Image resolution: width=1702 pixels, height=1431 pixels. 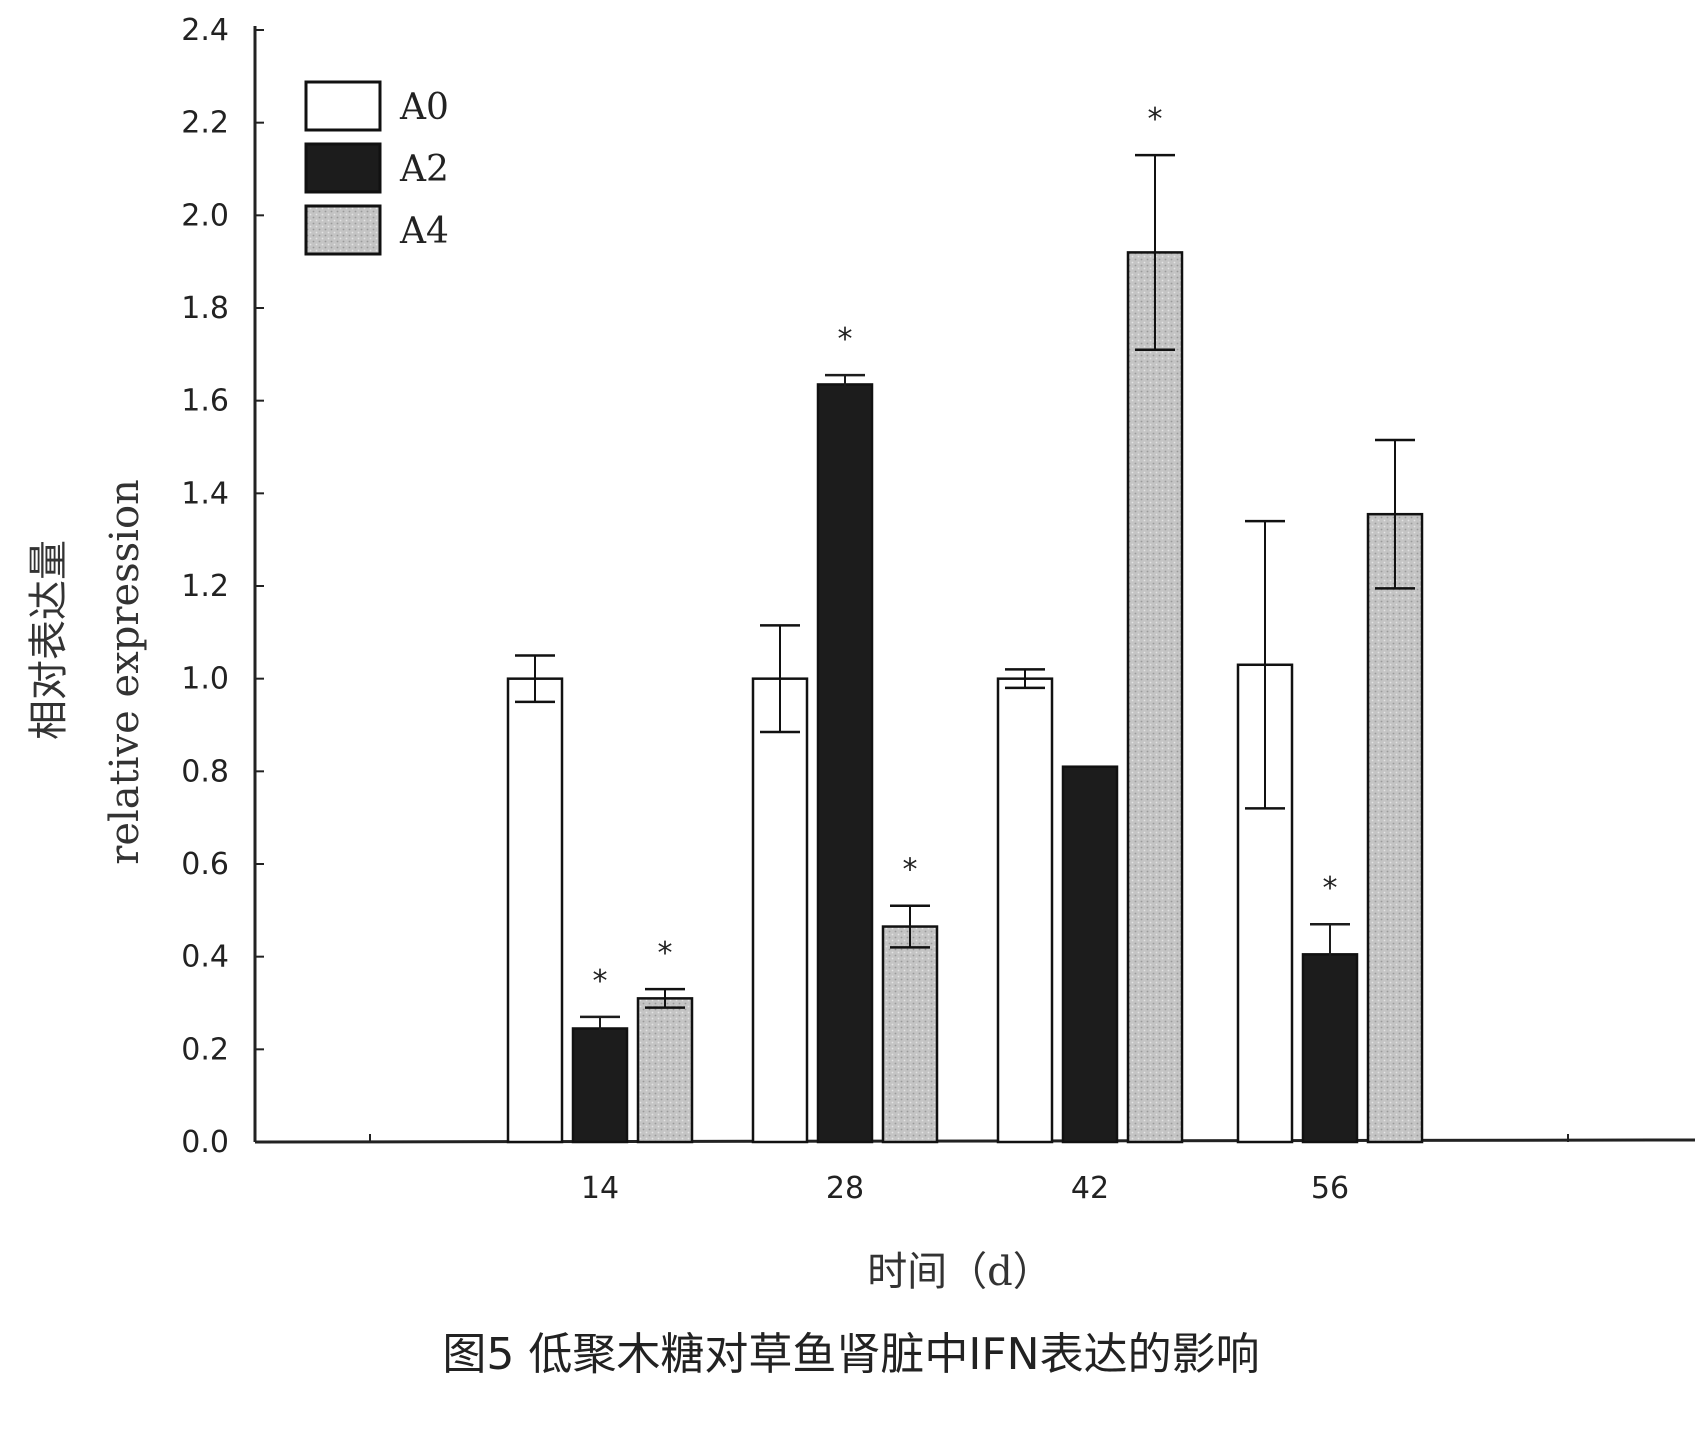 I want to click on legend-swatch-A0, so click(x=343, y=106).